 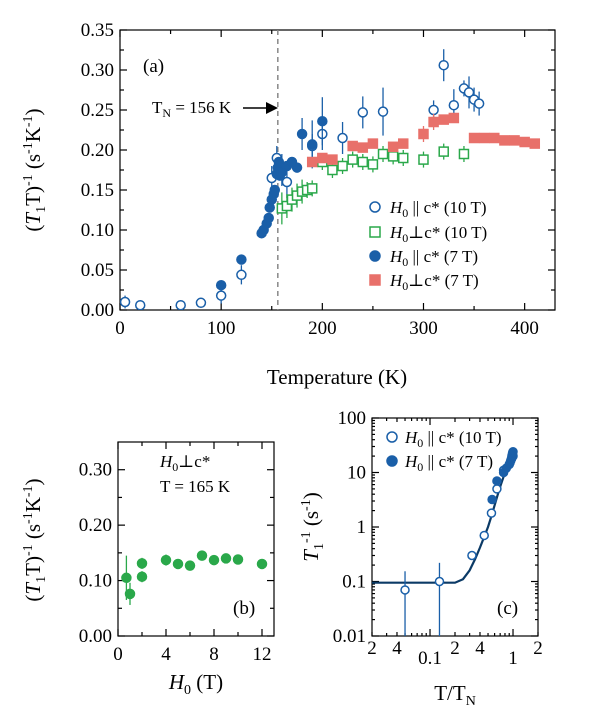 I want to click on legend-c-marker-open-circle, so click(x=392, y=437).